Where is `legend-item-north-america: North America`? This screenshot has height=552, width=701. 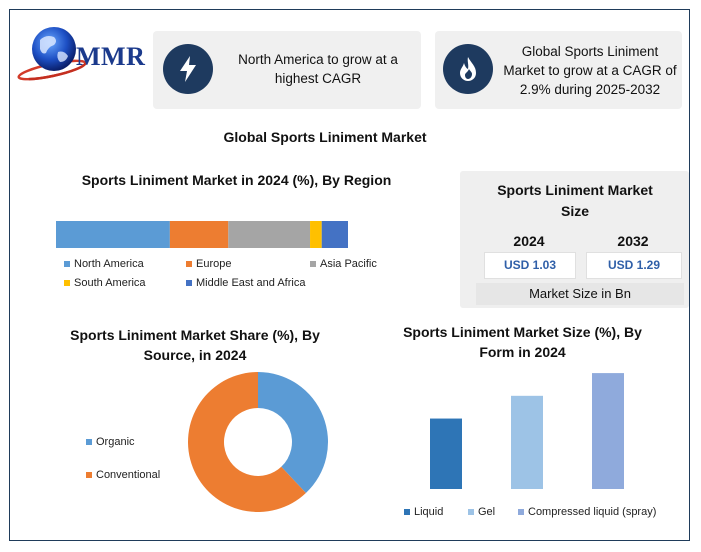
legend-item-north-america: North America is located at coordinates (104, 264).